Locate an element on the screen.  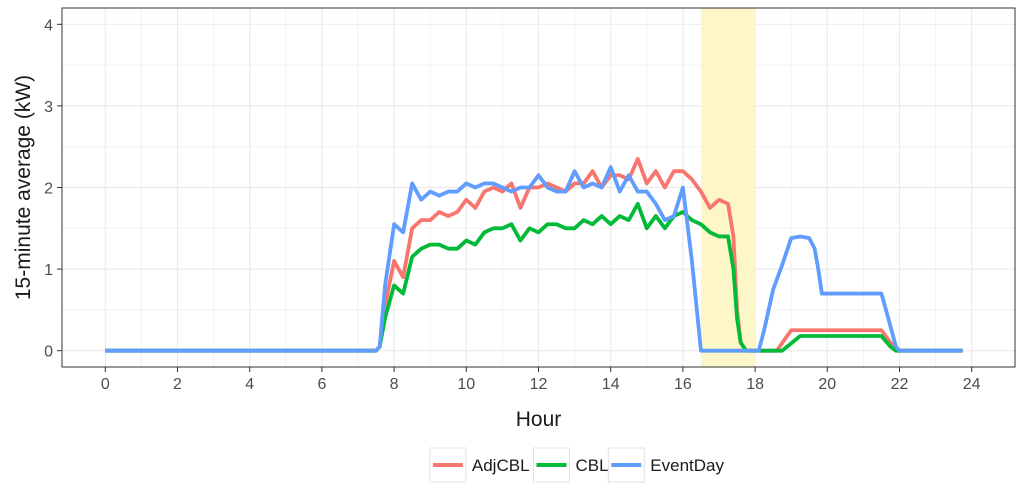
y-tick-label: 4 is located at coordinates (48, 25).